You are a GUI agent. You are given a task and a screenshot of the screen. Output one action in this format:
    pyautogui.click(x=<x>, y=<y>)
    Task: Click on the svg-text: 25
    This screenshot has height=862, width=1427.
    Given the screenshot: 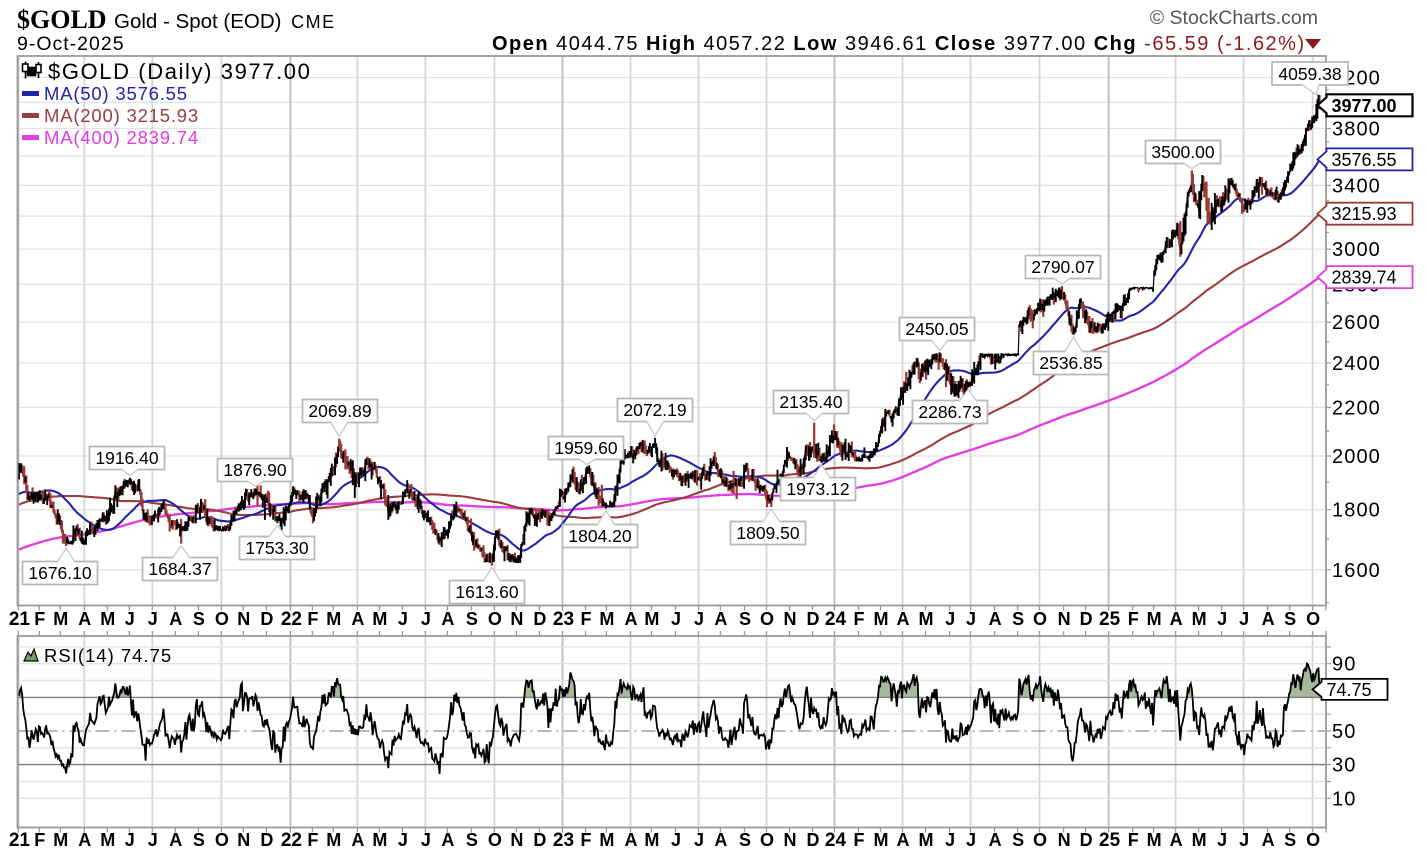 What is the action you would take?
    pyautogui.click(x=1110, y=840)
    